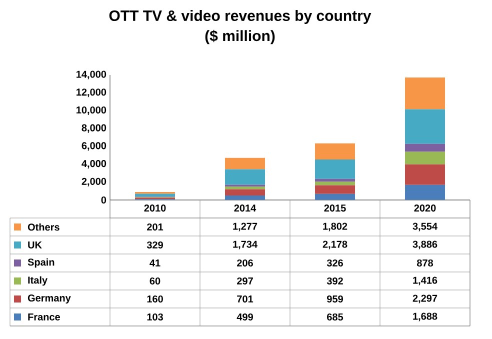 The width and height of the screenshot is (492, 339). I want to click on y-tick-label: 0, so click(103, 200).